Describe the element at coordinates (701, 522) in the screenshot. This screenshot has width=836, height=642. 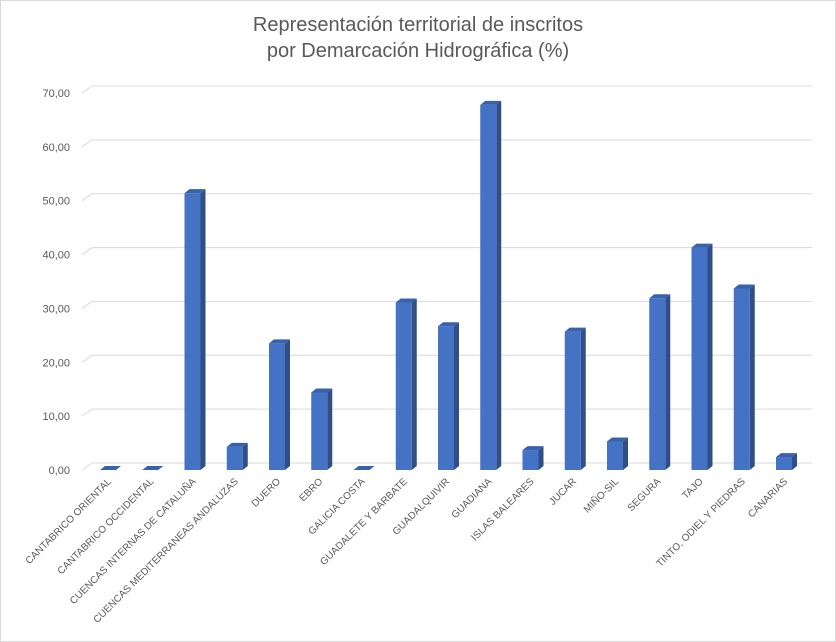
I see `x-tick-label: TINTO, ODIEL Y PIEDRAS` at that location.